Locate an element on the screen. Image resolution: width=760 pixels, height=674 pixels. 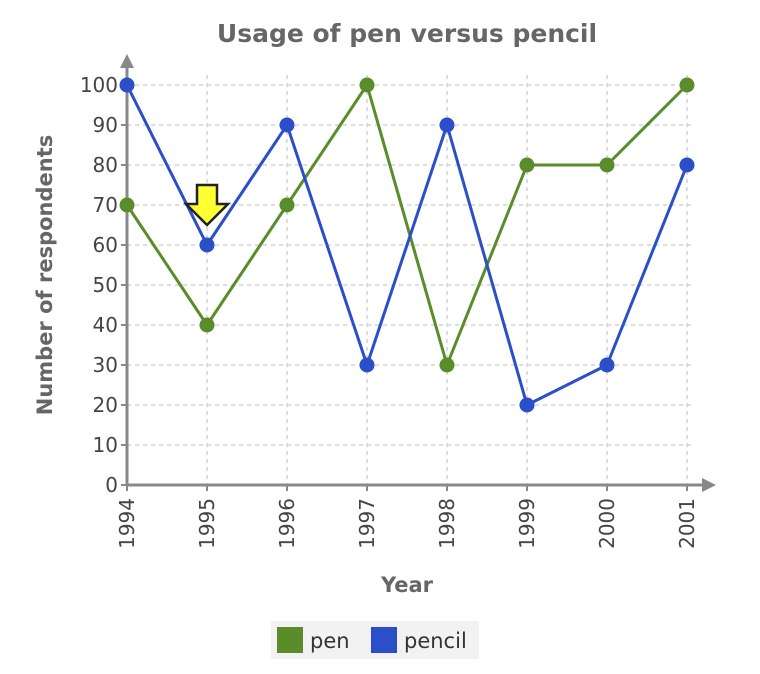
y-tick-label: 50 is located at coordinates (105, 285).